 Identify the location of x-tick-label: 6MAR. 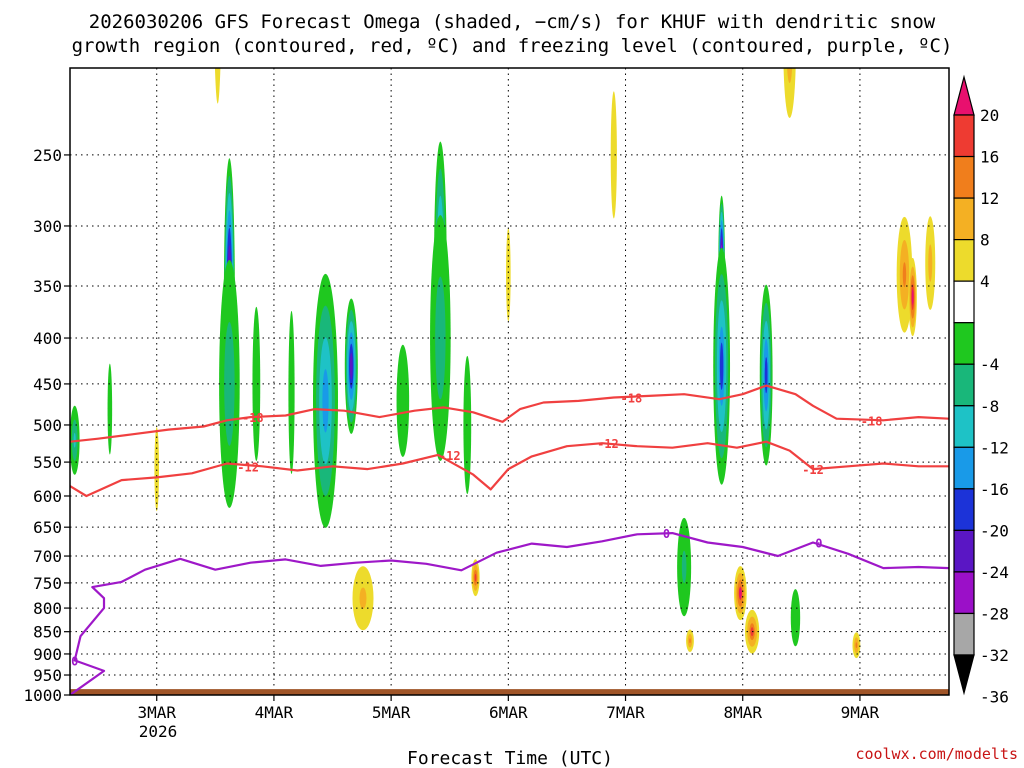
(508, 712).